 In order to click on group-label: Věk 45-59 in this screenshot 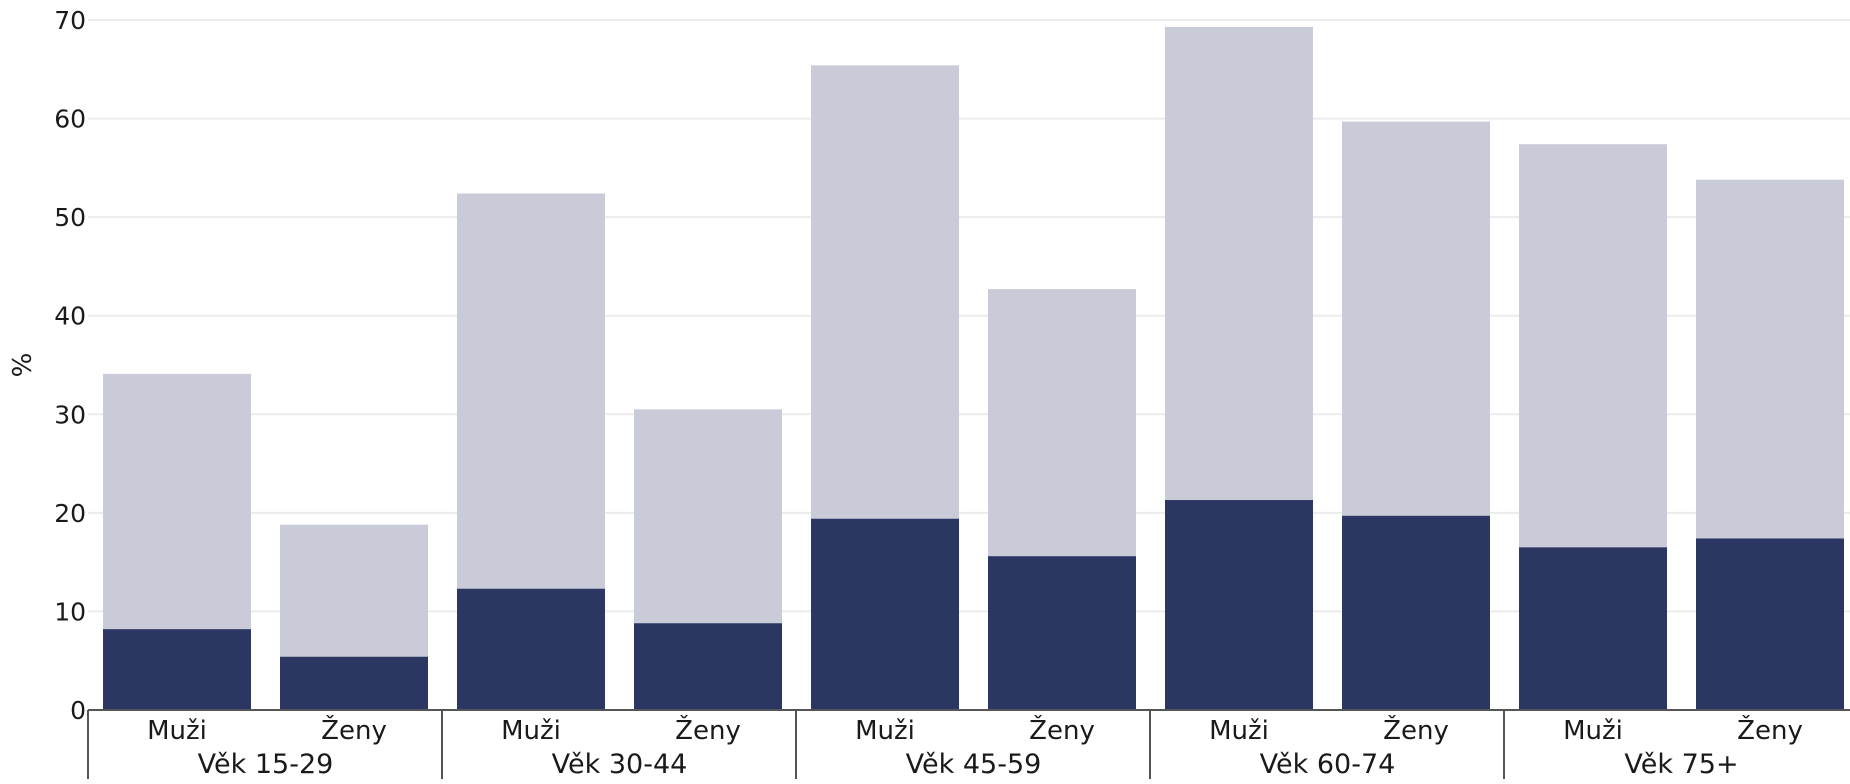, I will do `click(974, 764)`.